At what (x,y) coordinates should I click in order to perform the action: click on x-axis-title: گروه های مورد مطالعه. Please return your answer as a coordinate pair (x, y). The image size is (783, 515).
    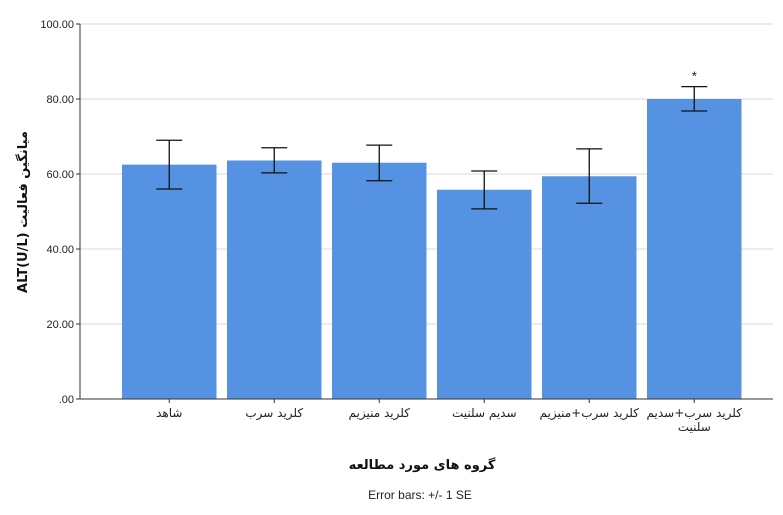
    Looking at the image, I should click on (422, 465).